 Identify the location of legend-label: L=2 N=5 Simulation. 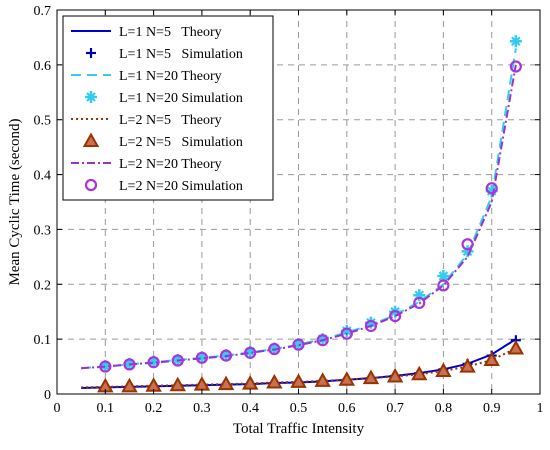
(181, 142).